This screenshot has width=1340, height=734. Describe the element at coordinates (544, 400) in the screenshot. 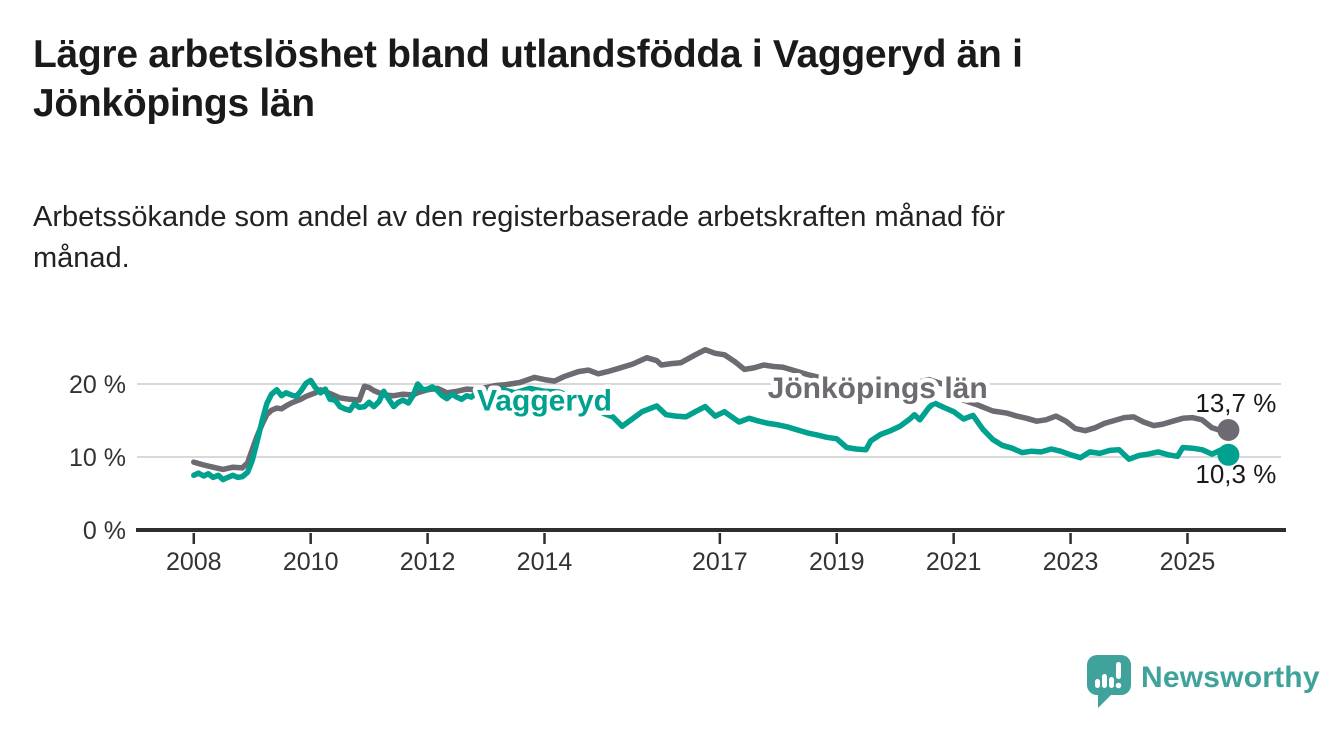

I see `series-label-vaggeryd: Vaggeryd` at that location.